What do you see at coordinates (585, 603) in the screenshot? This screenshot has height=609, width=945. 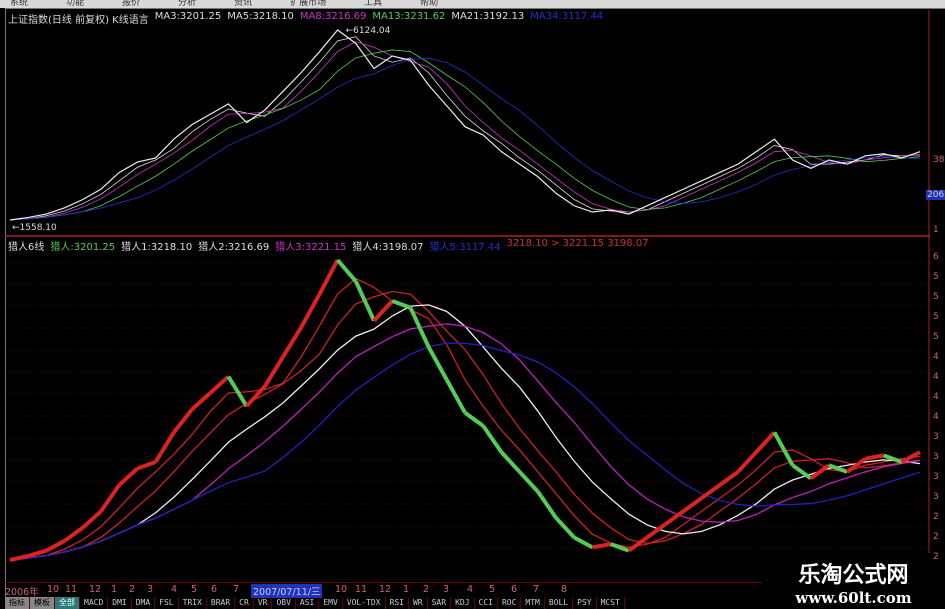 I see `tab-psy: PSY` at bounding box center [585, 603].